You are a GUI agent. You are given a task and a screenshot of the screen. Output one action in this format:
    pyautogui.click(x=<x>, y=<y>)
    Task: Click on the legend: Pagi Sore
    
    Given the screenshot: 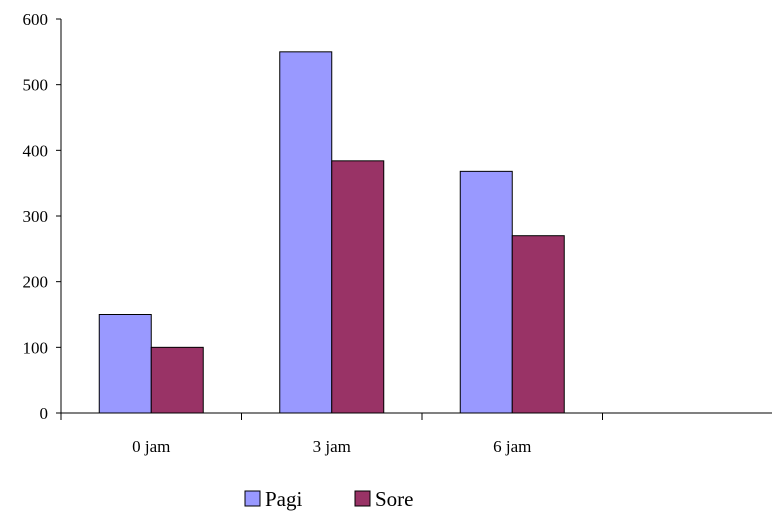 What is the action you would take?
    pyautogui.click(x=329, y=499)
    